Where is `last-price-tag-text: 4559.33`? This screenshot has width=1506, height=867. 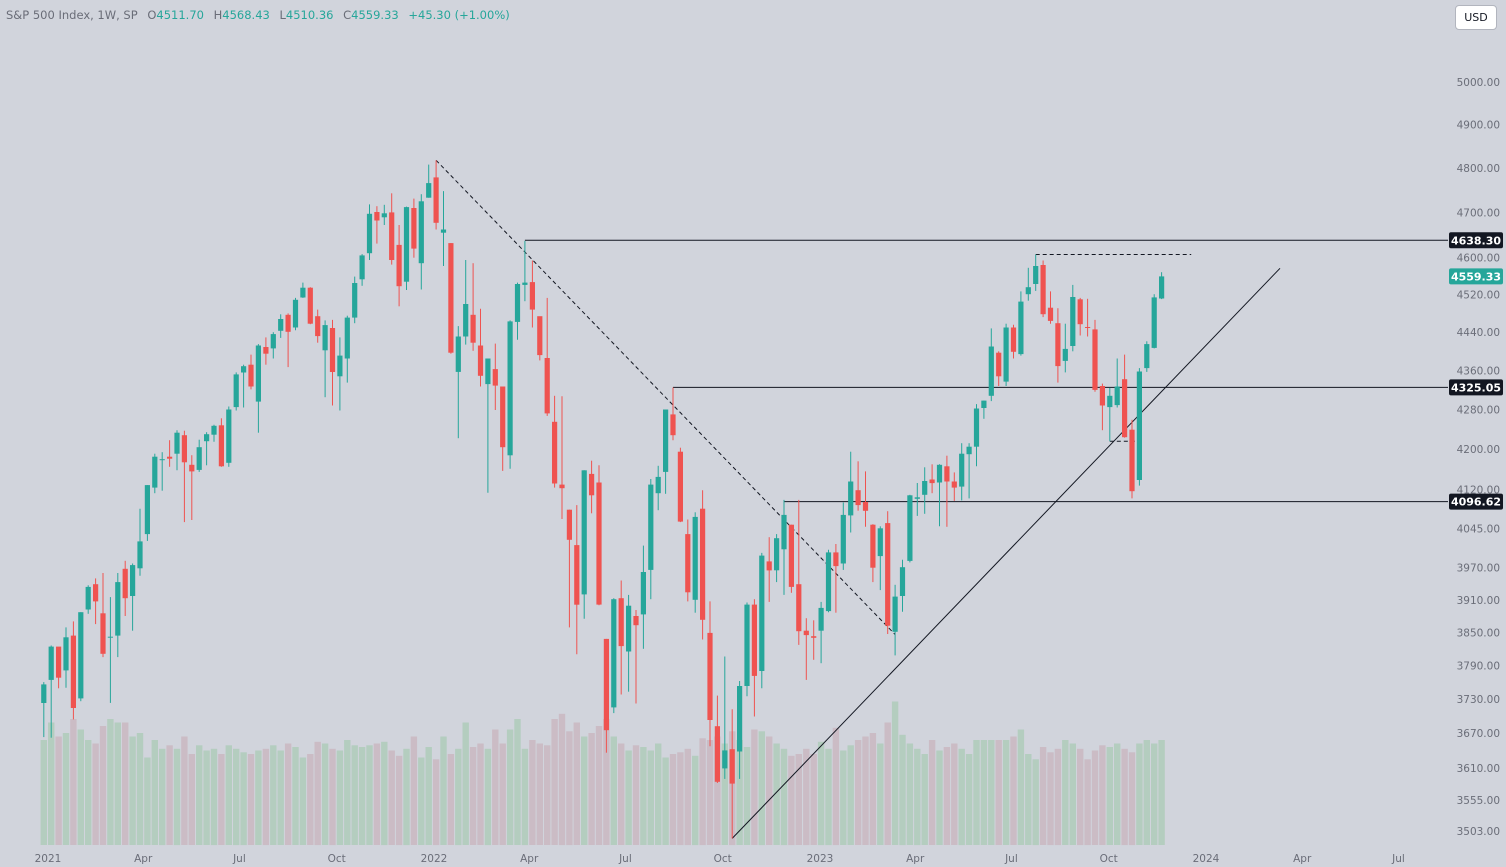 last-price-tag-text: 4559.33 is located at coordinates (1476, 276).